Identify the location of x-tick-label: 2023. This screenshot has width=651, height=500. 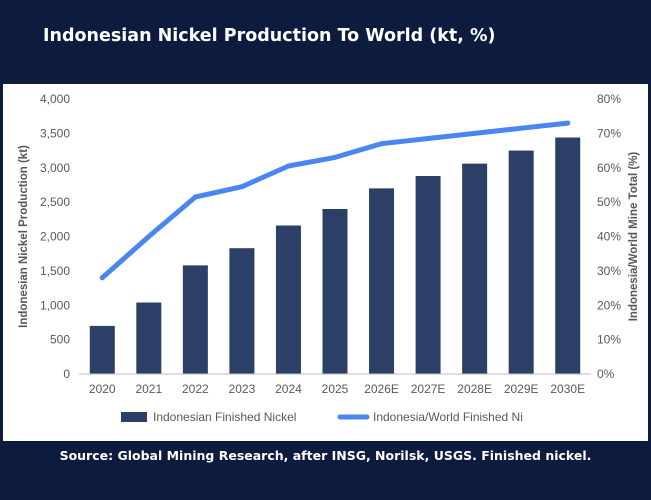
(242, 389).